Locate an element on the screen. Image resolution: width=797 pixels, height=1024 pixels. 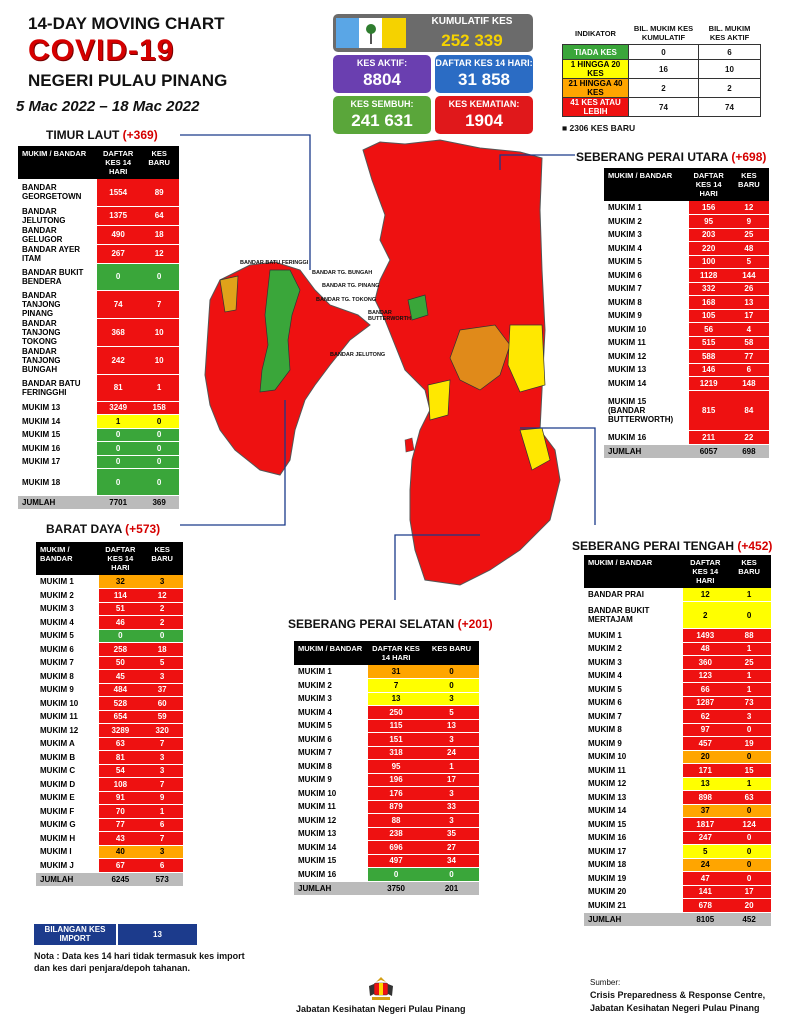
row-daftar: 168 is located at coordinates (708, 302).